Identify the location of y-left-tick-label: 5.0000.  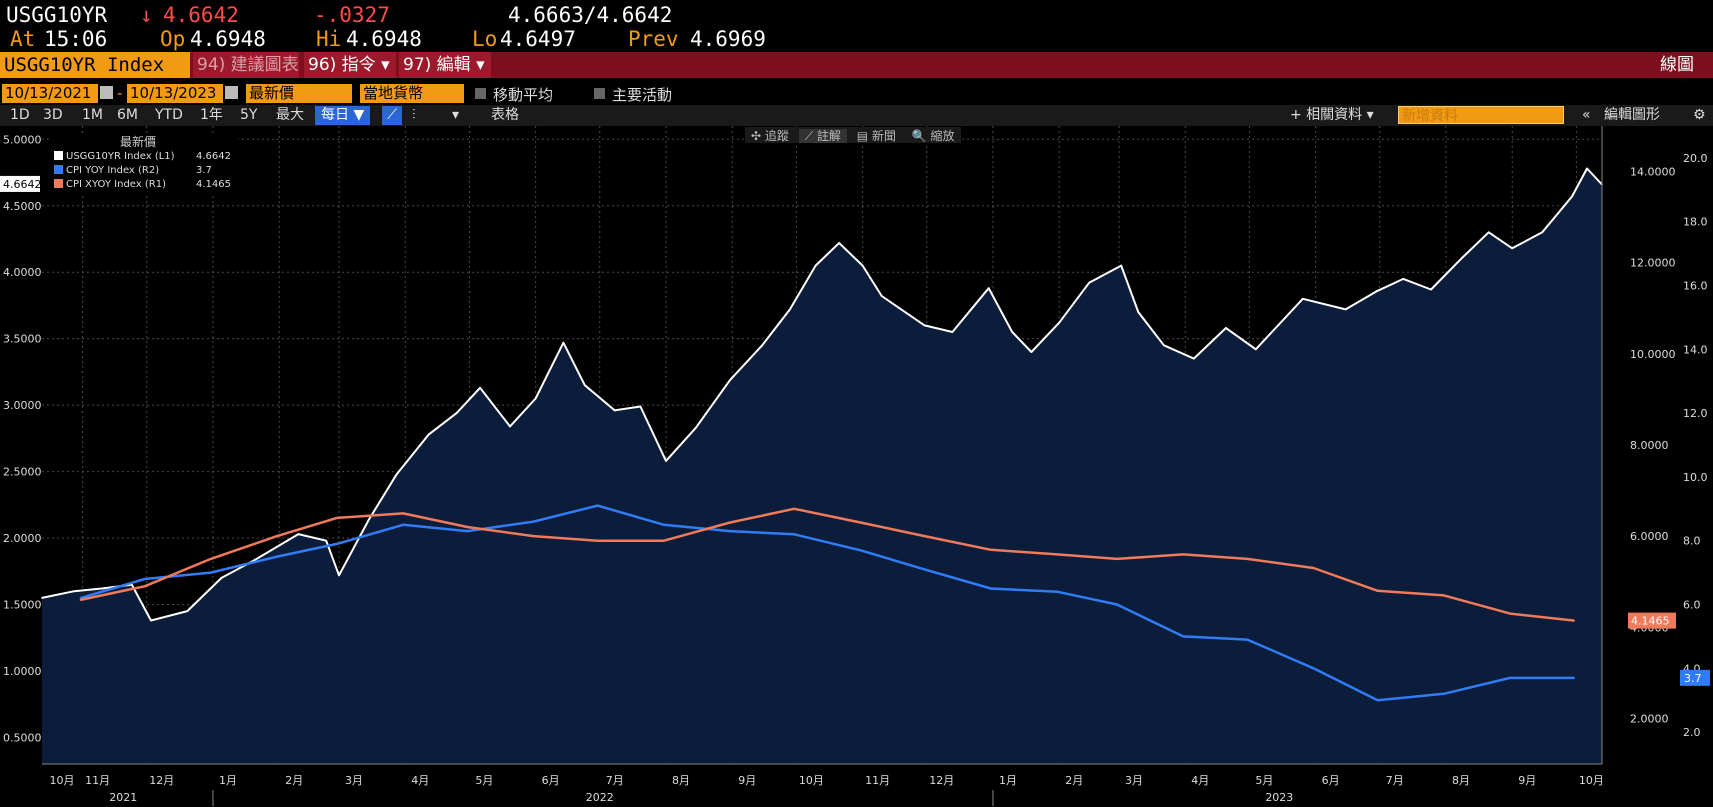
(22, 139).